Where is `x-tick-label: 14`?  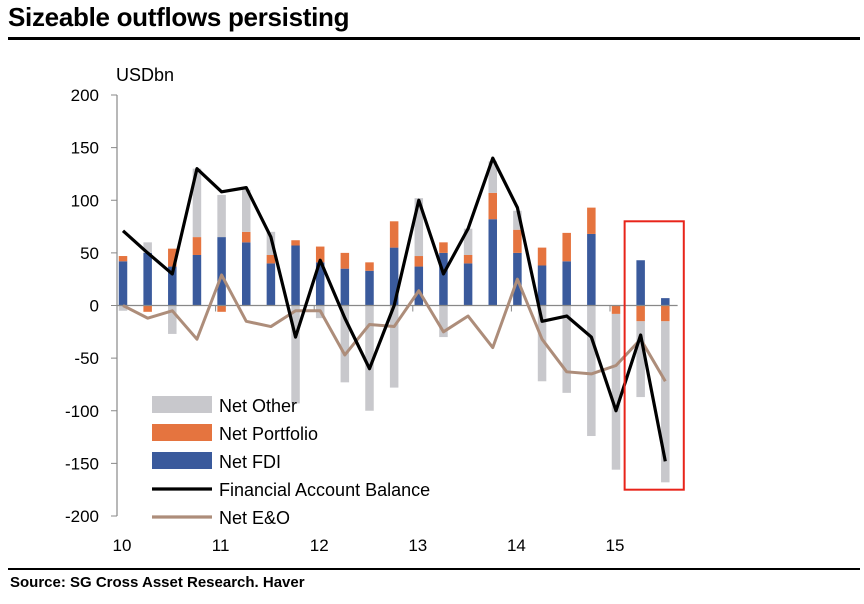
x-tick-label: 14 is located at coordinates (516, 545).